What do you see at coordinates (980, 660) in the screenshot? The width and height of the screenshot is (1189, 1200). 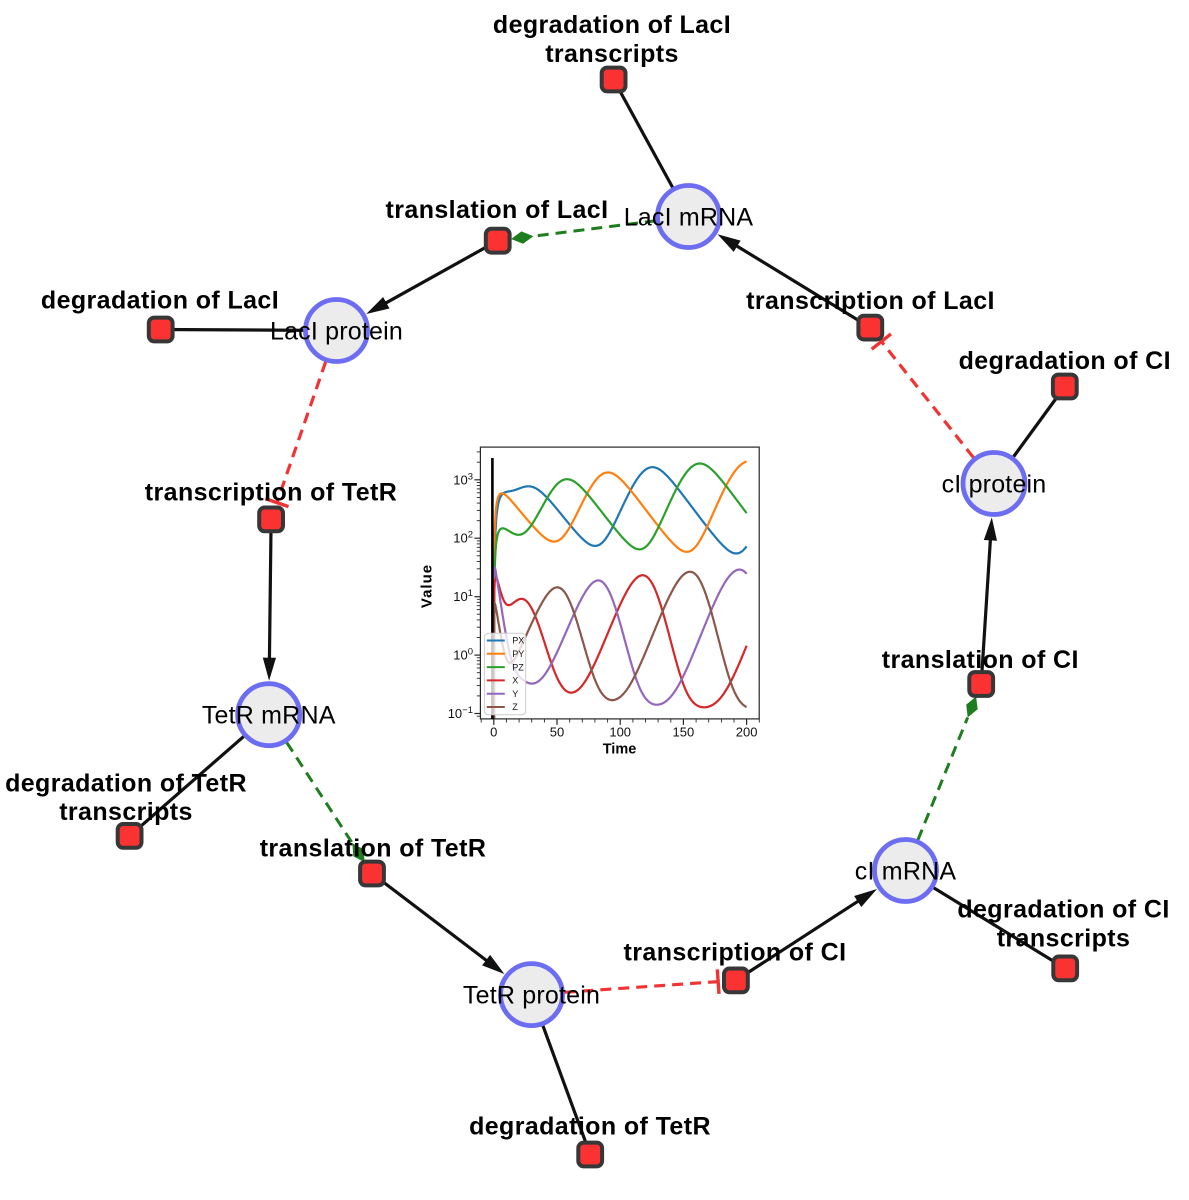 I see `svg-text: translation of CI` at bounding box center [980, 660].